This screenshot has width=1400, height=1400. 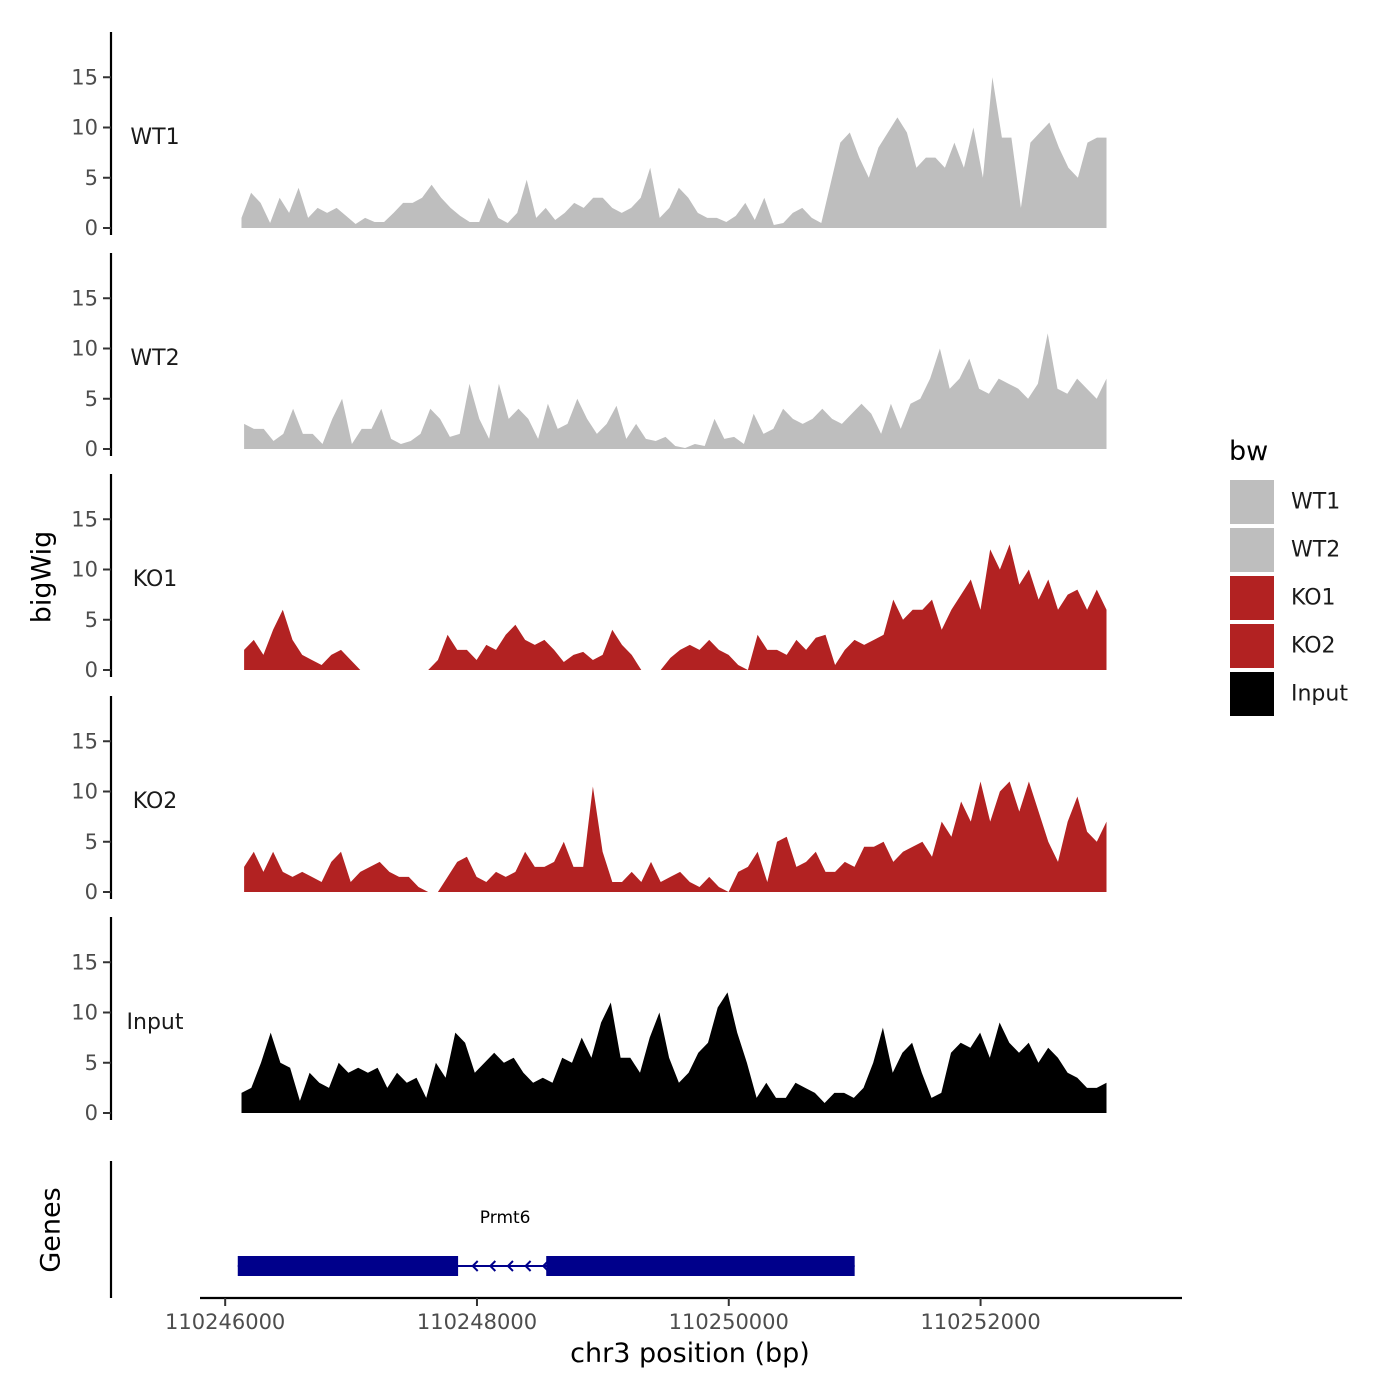 I want to click on gene-models: Prmt6, so click(x=546, y=1242).